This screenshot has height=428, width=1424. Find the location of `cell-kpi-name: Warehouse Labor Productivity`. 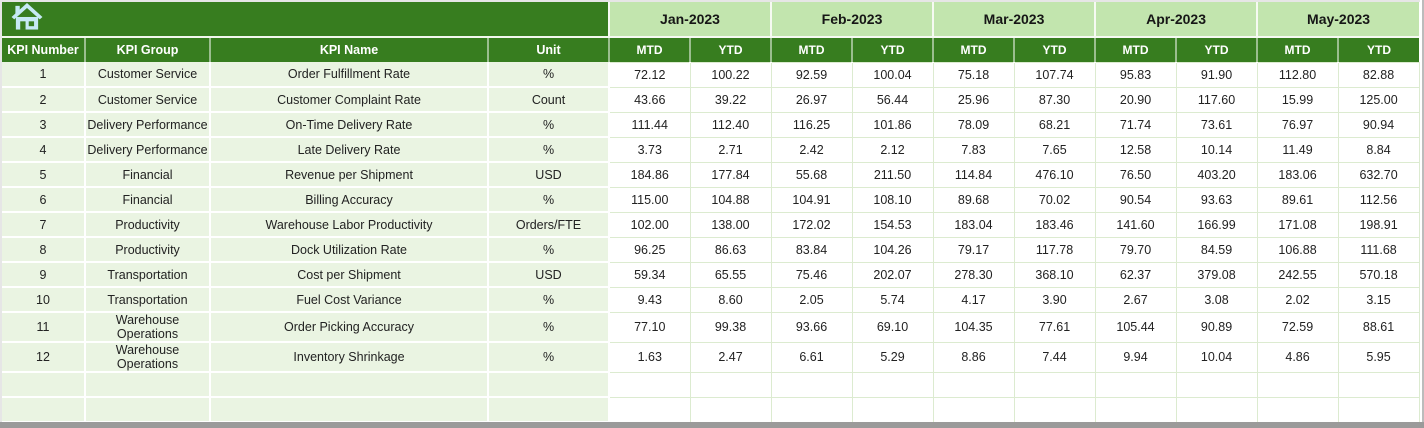

cell-kpi-name: Warehouse Labor Productivity is located at coordinates (349, 225).